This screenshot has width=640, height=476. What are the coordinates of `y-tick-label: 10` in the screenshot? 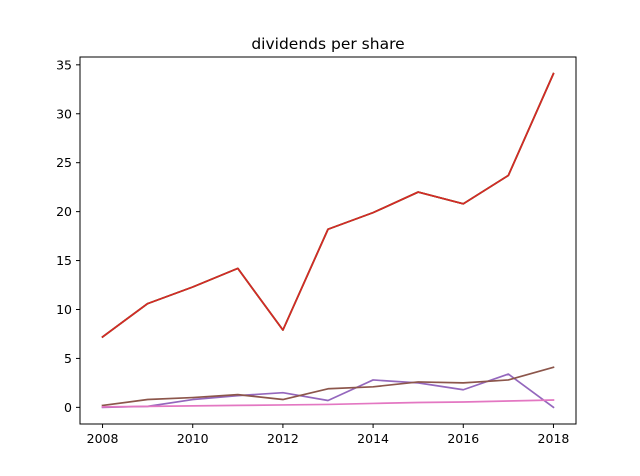 It's located at (64, 309).